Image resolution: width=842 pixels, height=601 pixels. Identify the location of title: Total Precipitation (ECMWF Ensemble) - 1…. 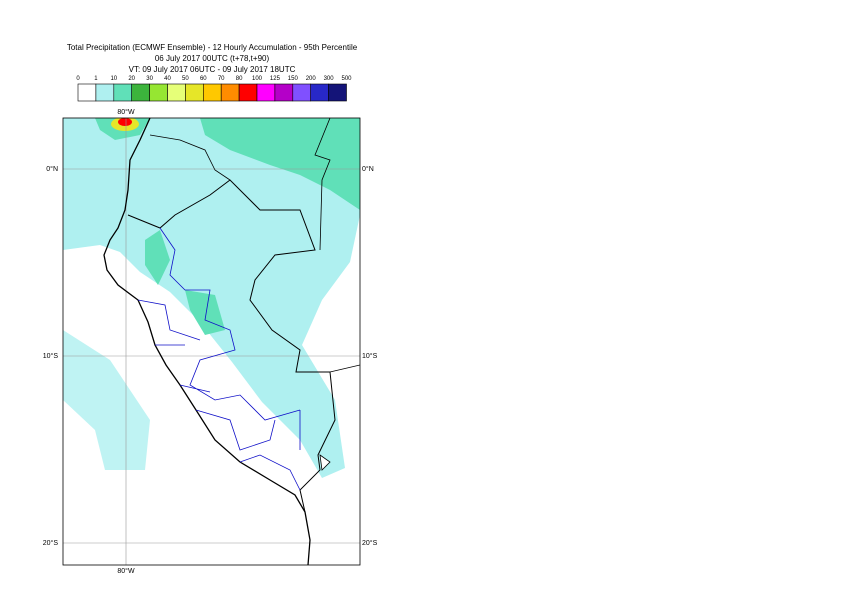
(212, 47).